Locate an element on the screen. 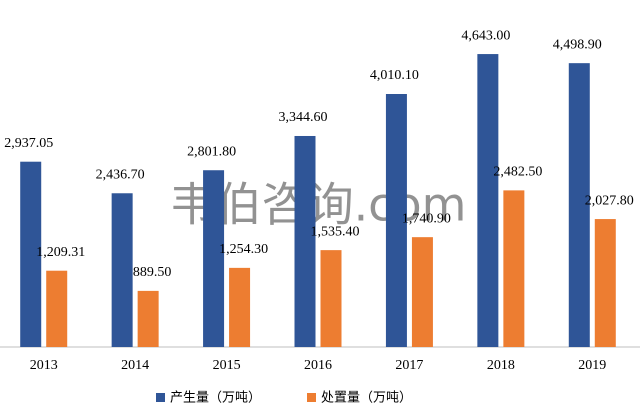 This screenshot has width=640, height=408. data-label: 1,254.30 is located at coordinates (243, 249).